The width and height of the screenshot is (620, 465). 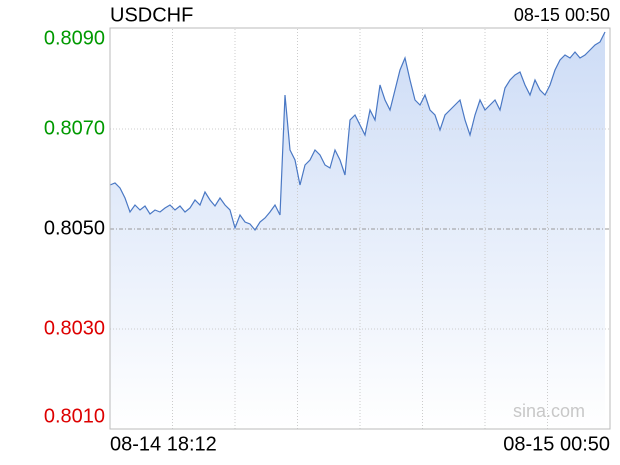 I want to click on update-time: 08-15 00:50, so click(x=562, y=15).